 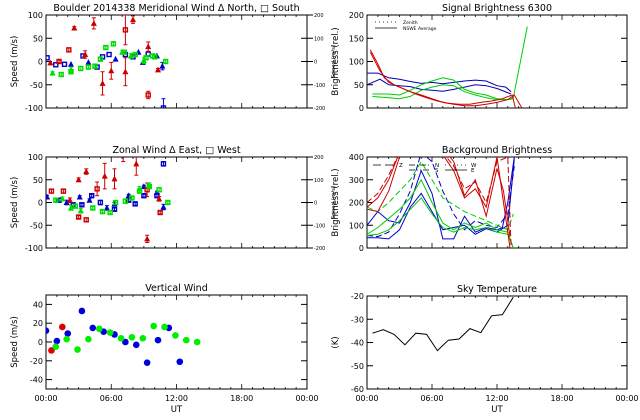 I want to click on legend-label: NSWE Average, so click(x=420, y=29).